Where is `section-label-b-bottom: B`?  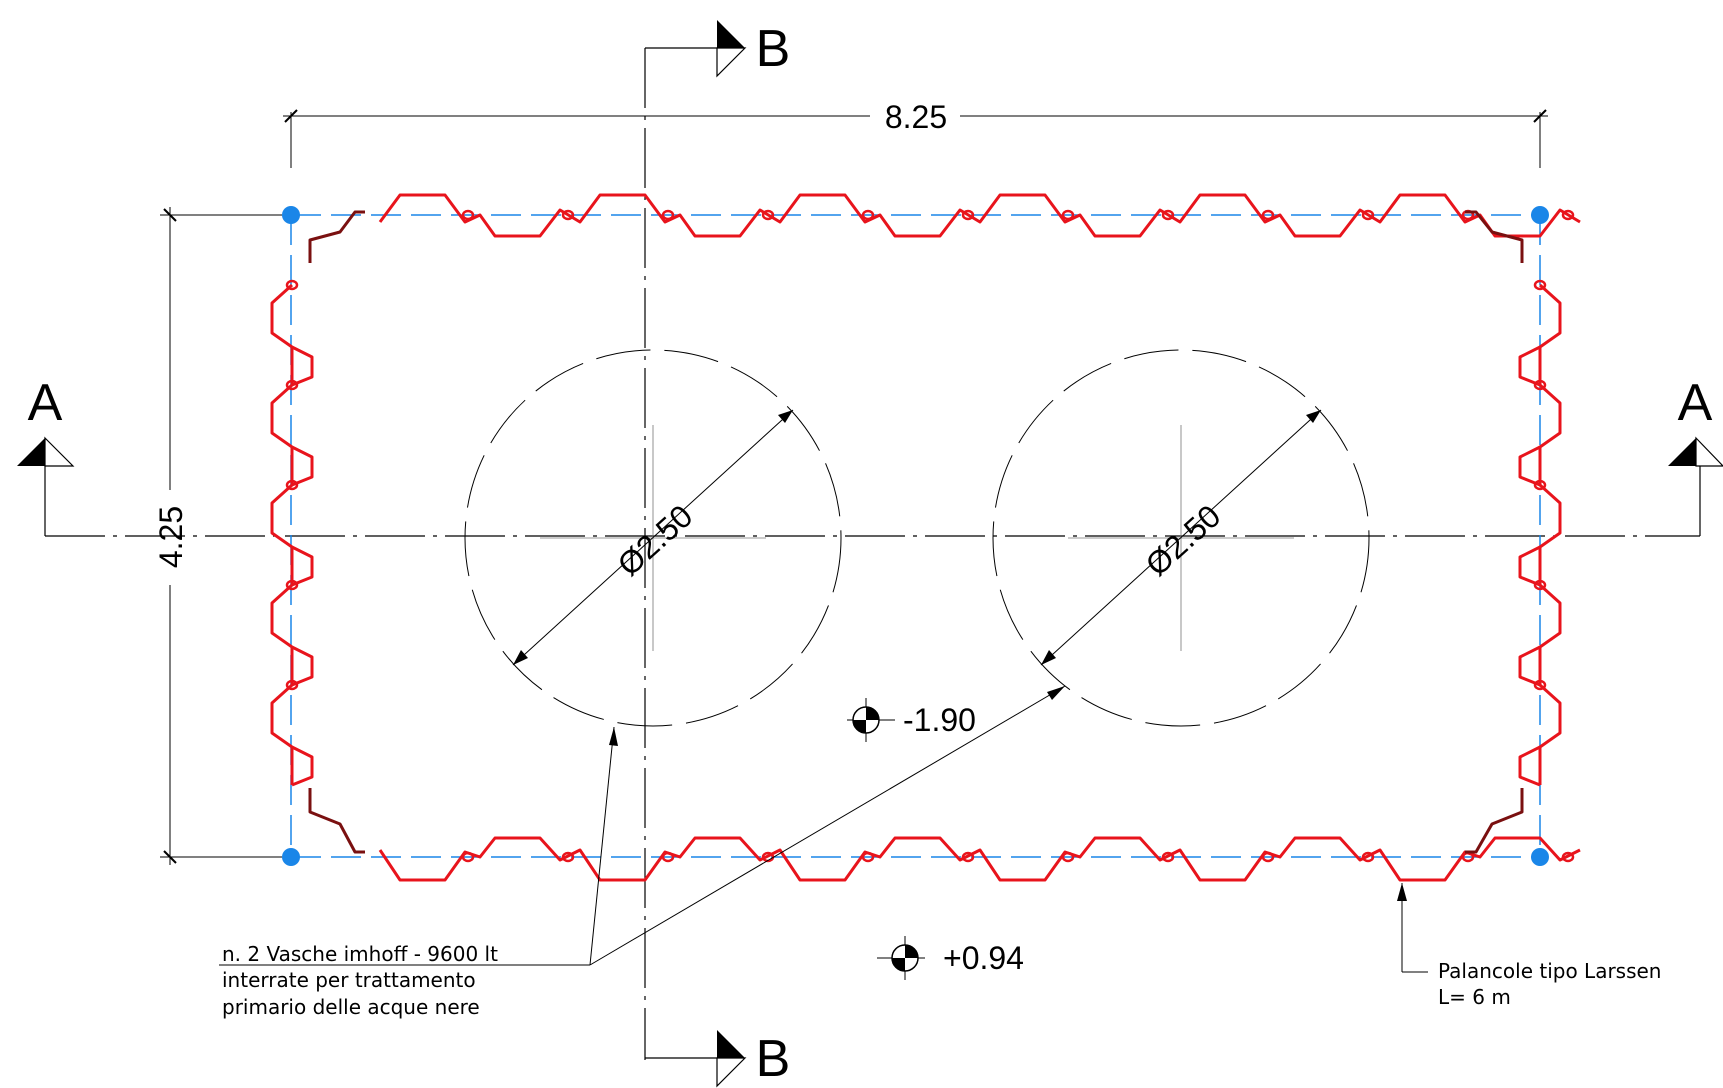
section-label-b-bottom: B is located at coordinates (773, 1059).